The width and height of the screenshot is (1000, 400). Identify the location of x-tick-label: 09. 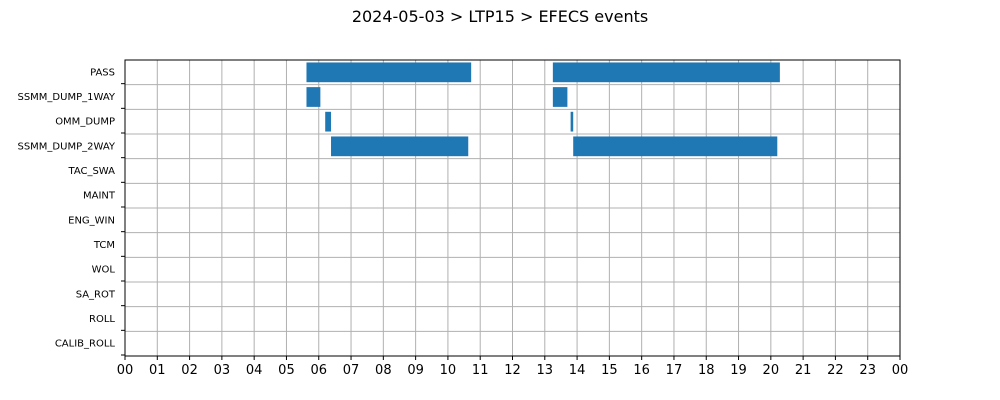
(415, 370).